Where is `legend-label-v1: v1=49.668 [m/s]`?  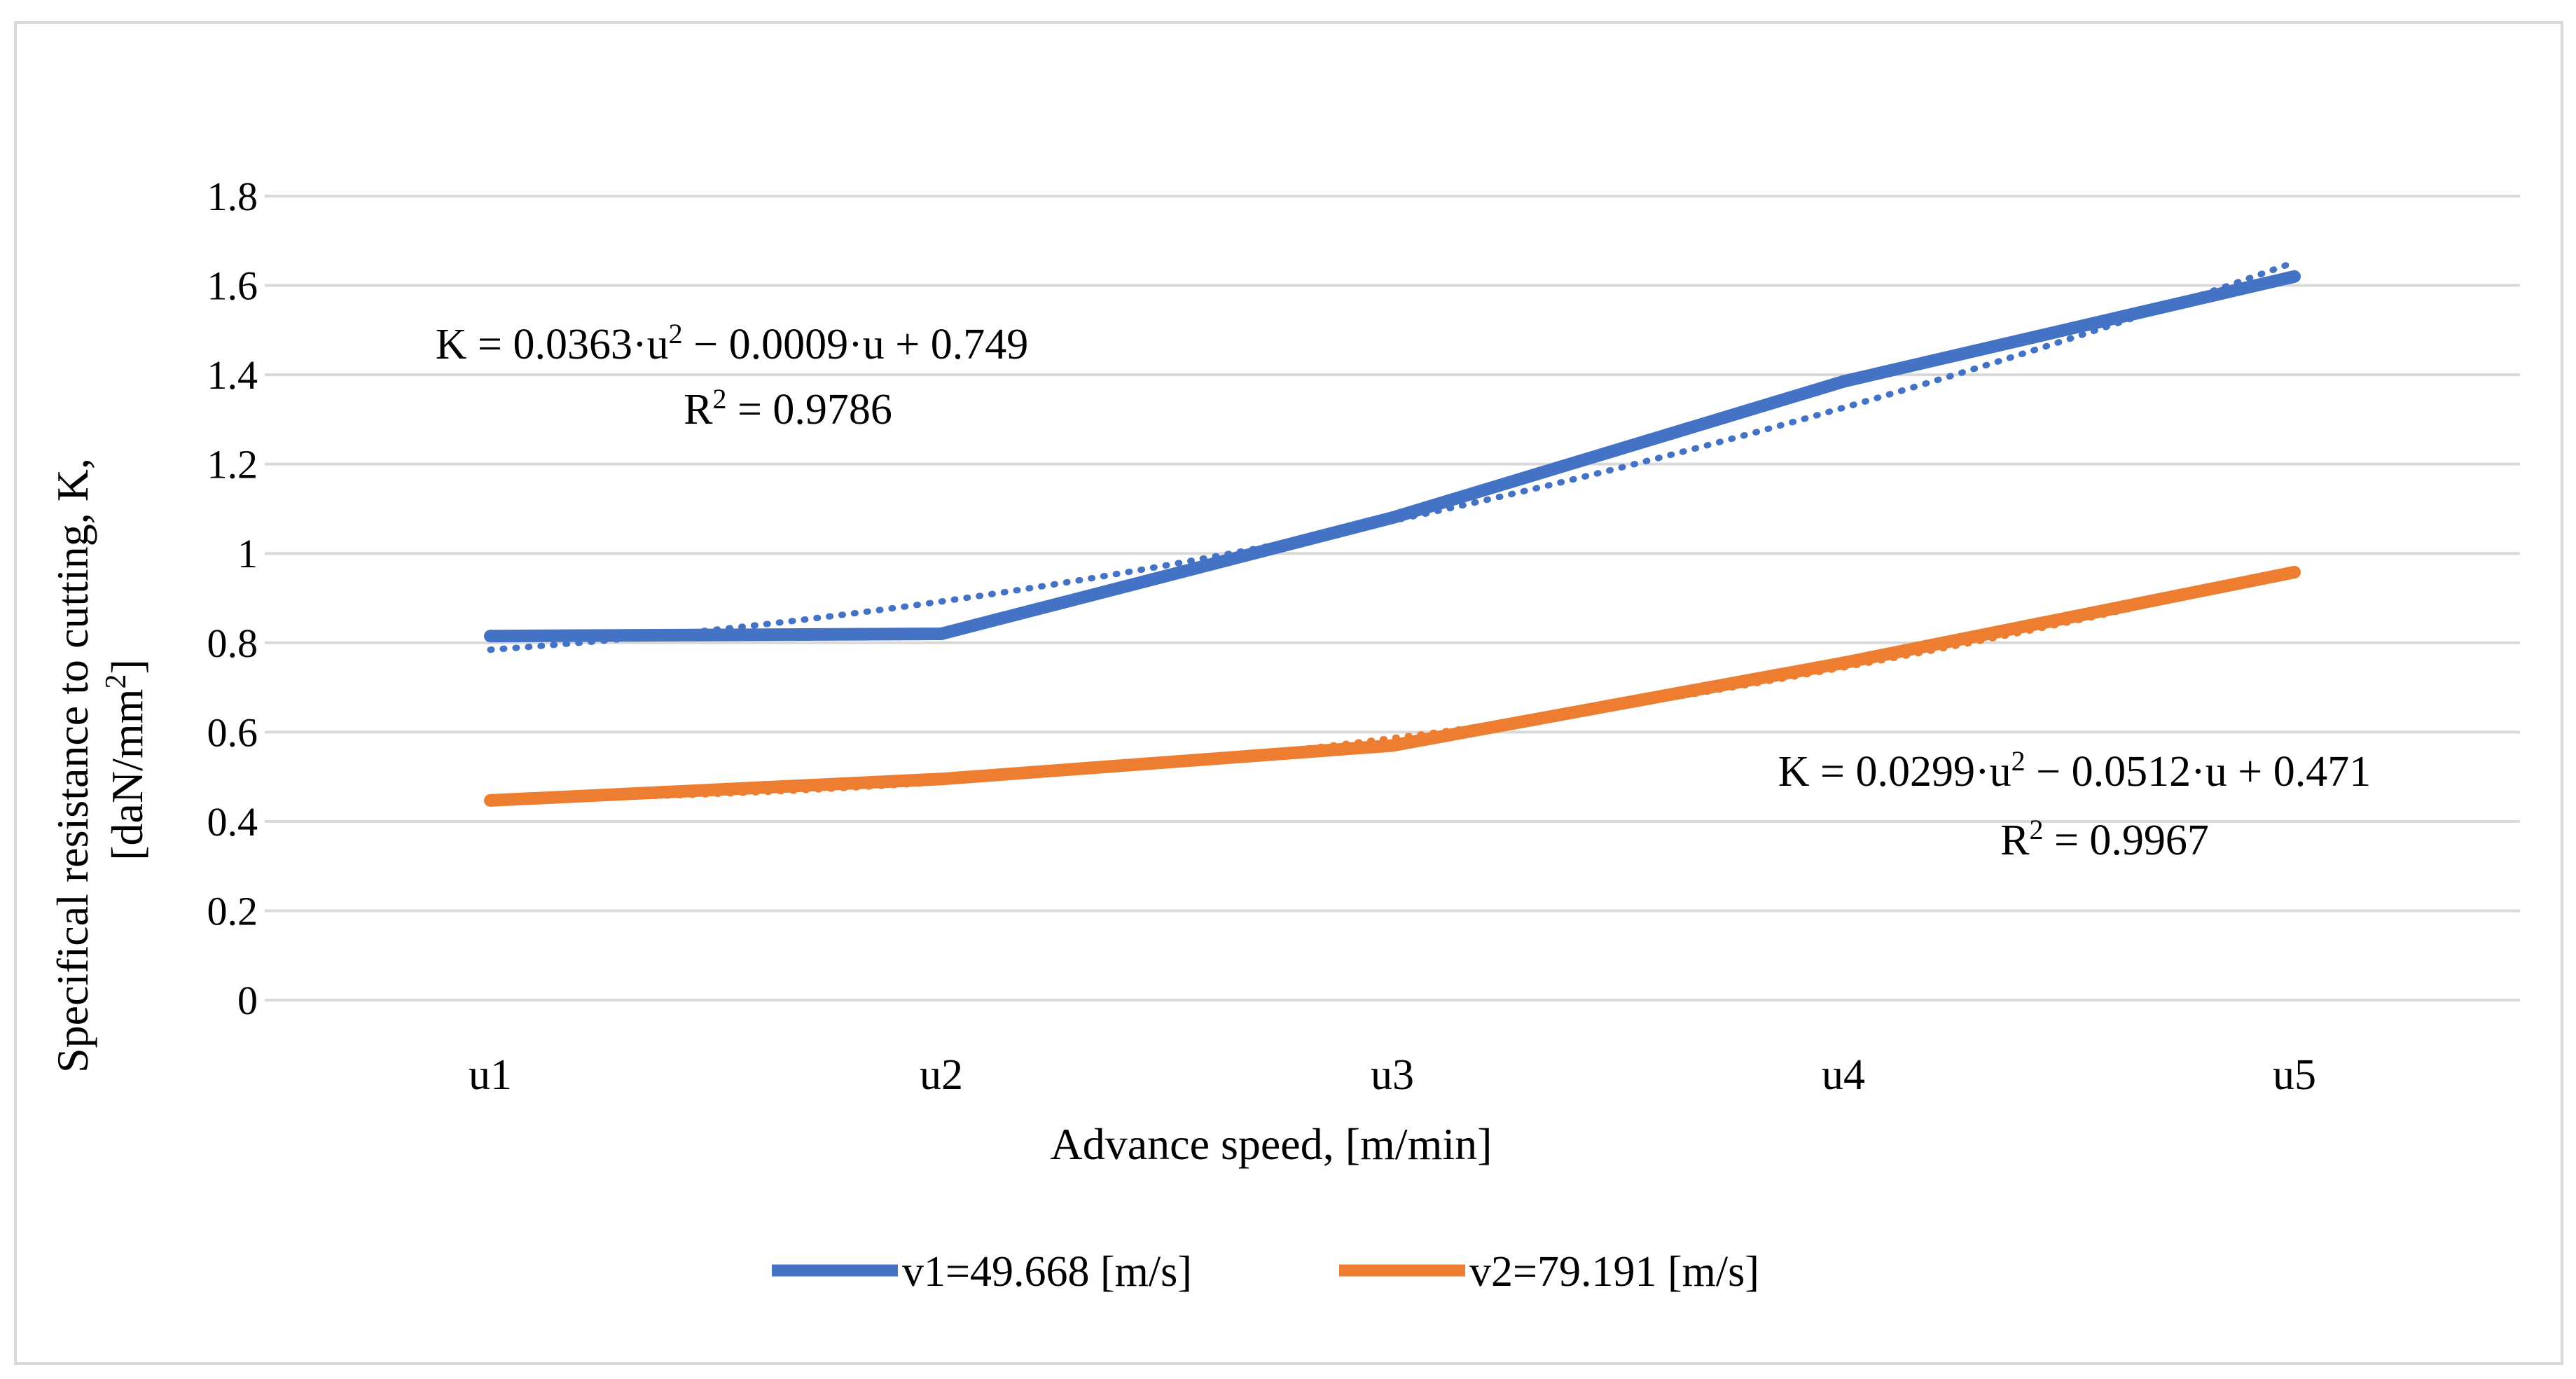
legend-label-v1: v1=49.668 [m/s] is located at coordinates (1047, 1272).